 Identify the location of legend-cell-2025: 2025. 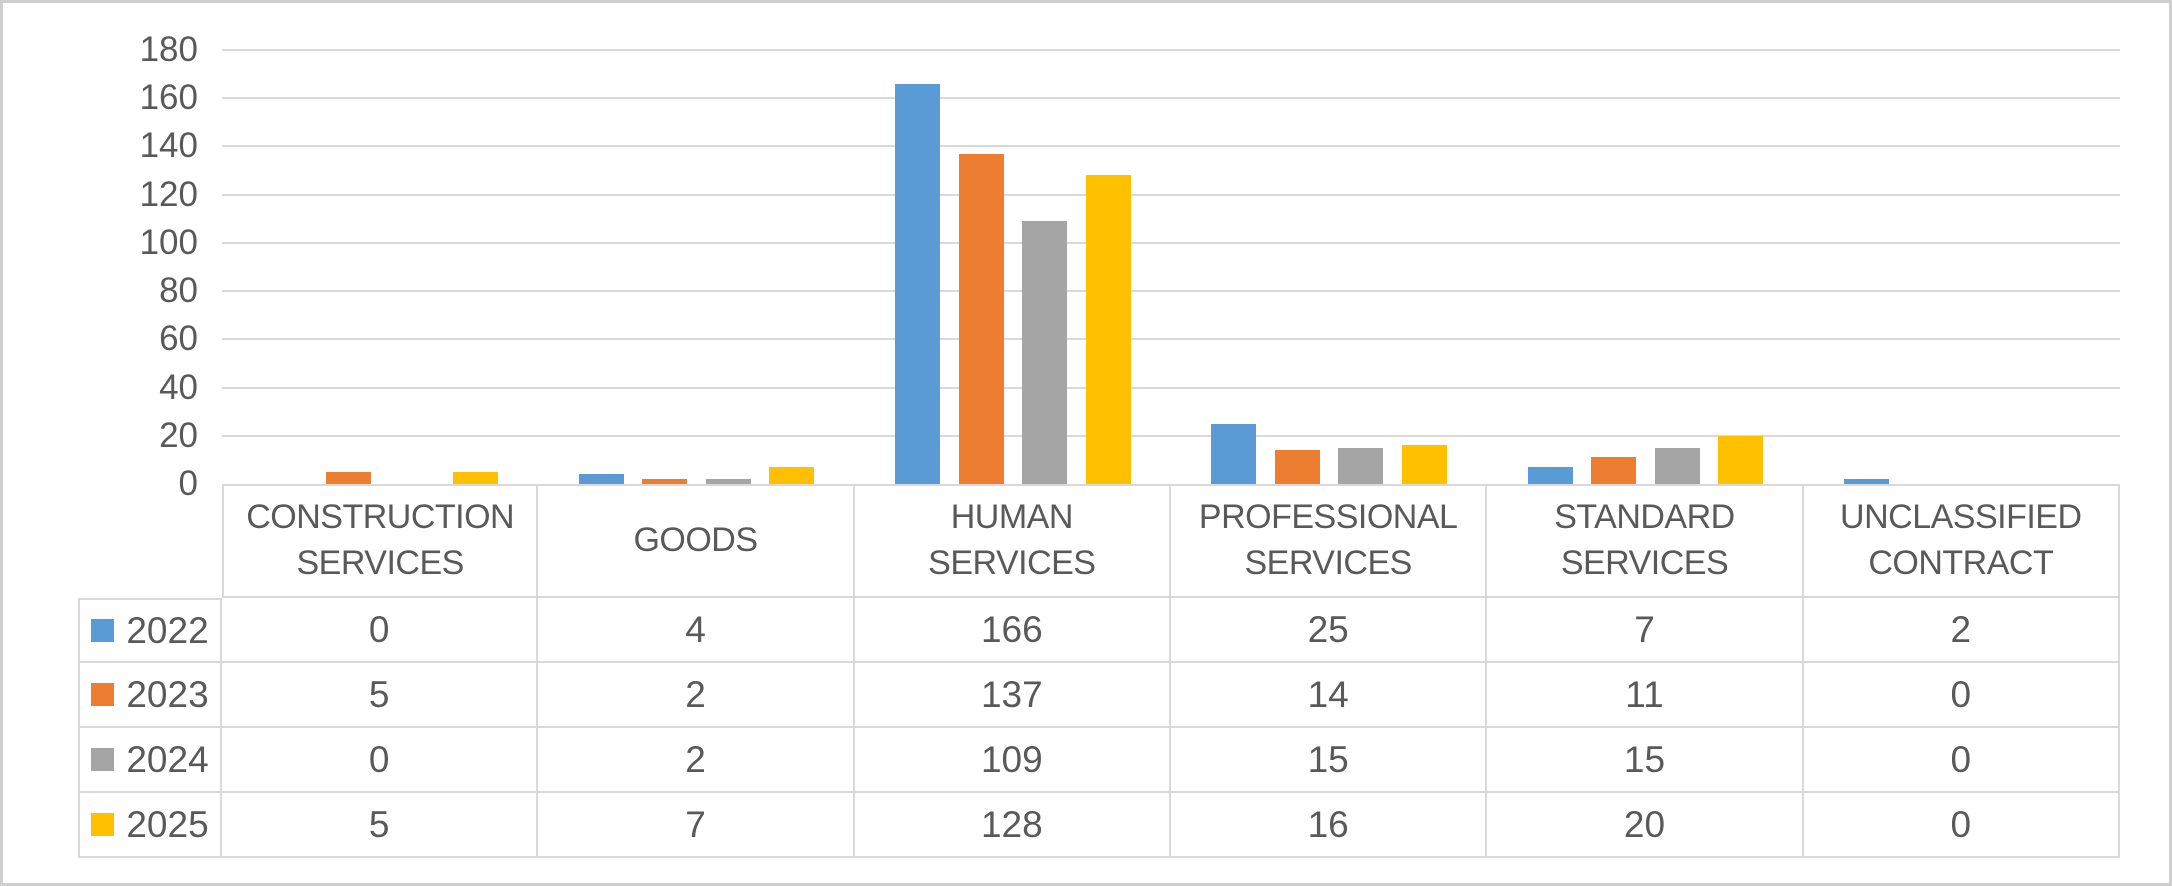
(150, 825).